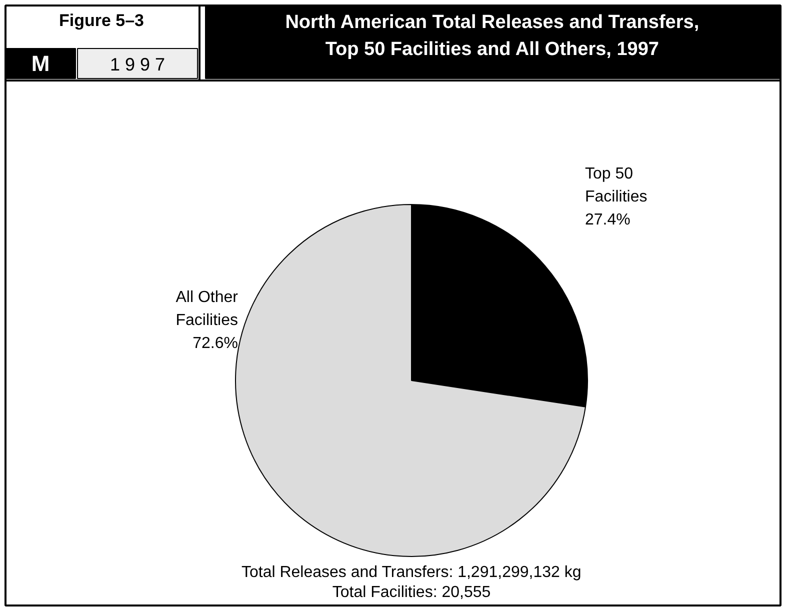 This screenshot has width=786, height=608. What do you see at coordinates (138, 64) in the screenshot?
I see `text: 1 9 9 7` at bounding box center [138, 64].